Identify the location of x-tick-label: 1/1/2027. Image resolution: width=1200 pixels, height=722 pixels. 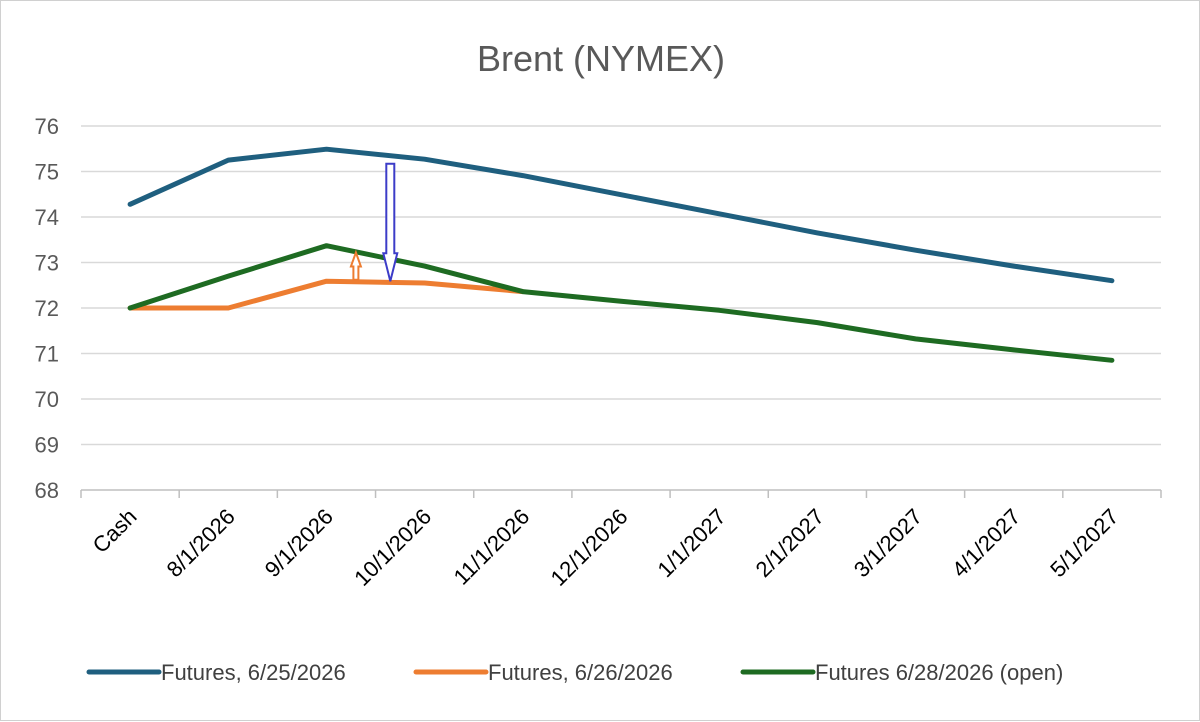
(691, 543).